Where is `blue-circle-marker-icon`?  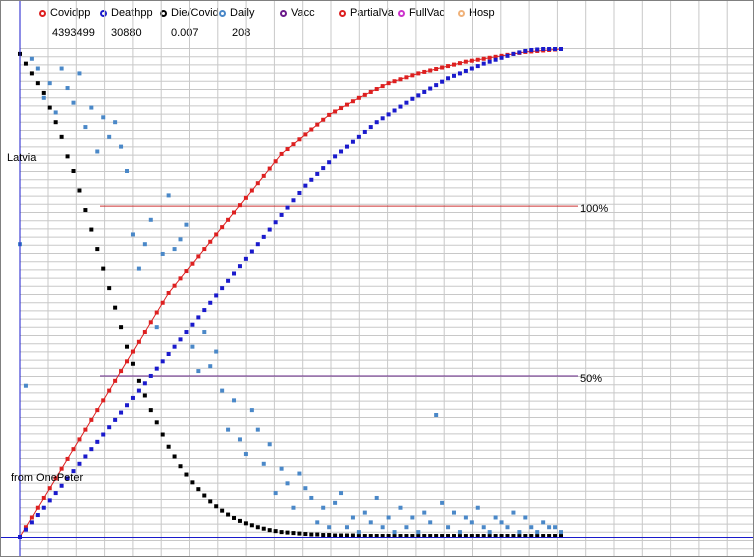
blue-circle-marker-icon is located at coordinates (103, 13).